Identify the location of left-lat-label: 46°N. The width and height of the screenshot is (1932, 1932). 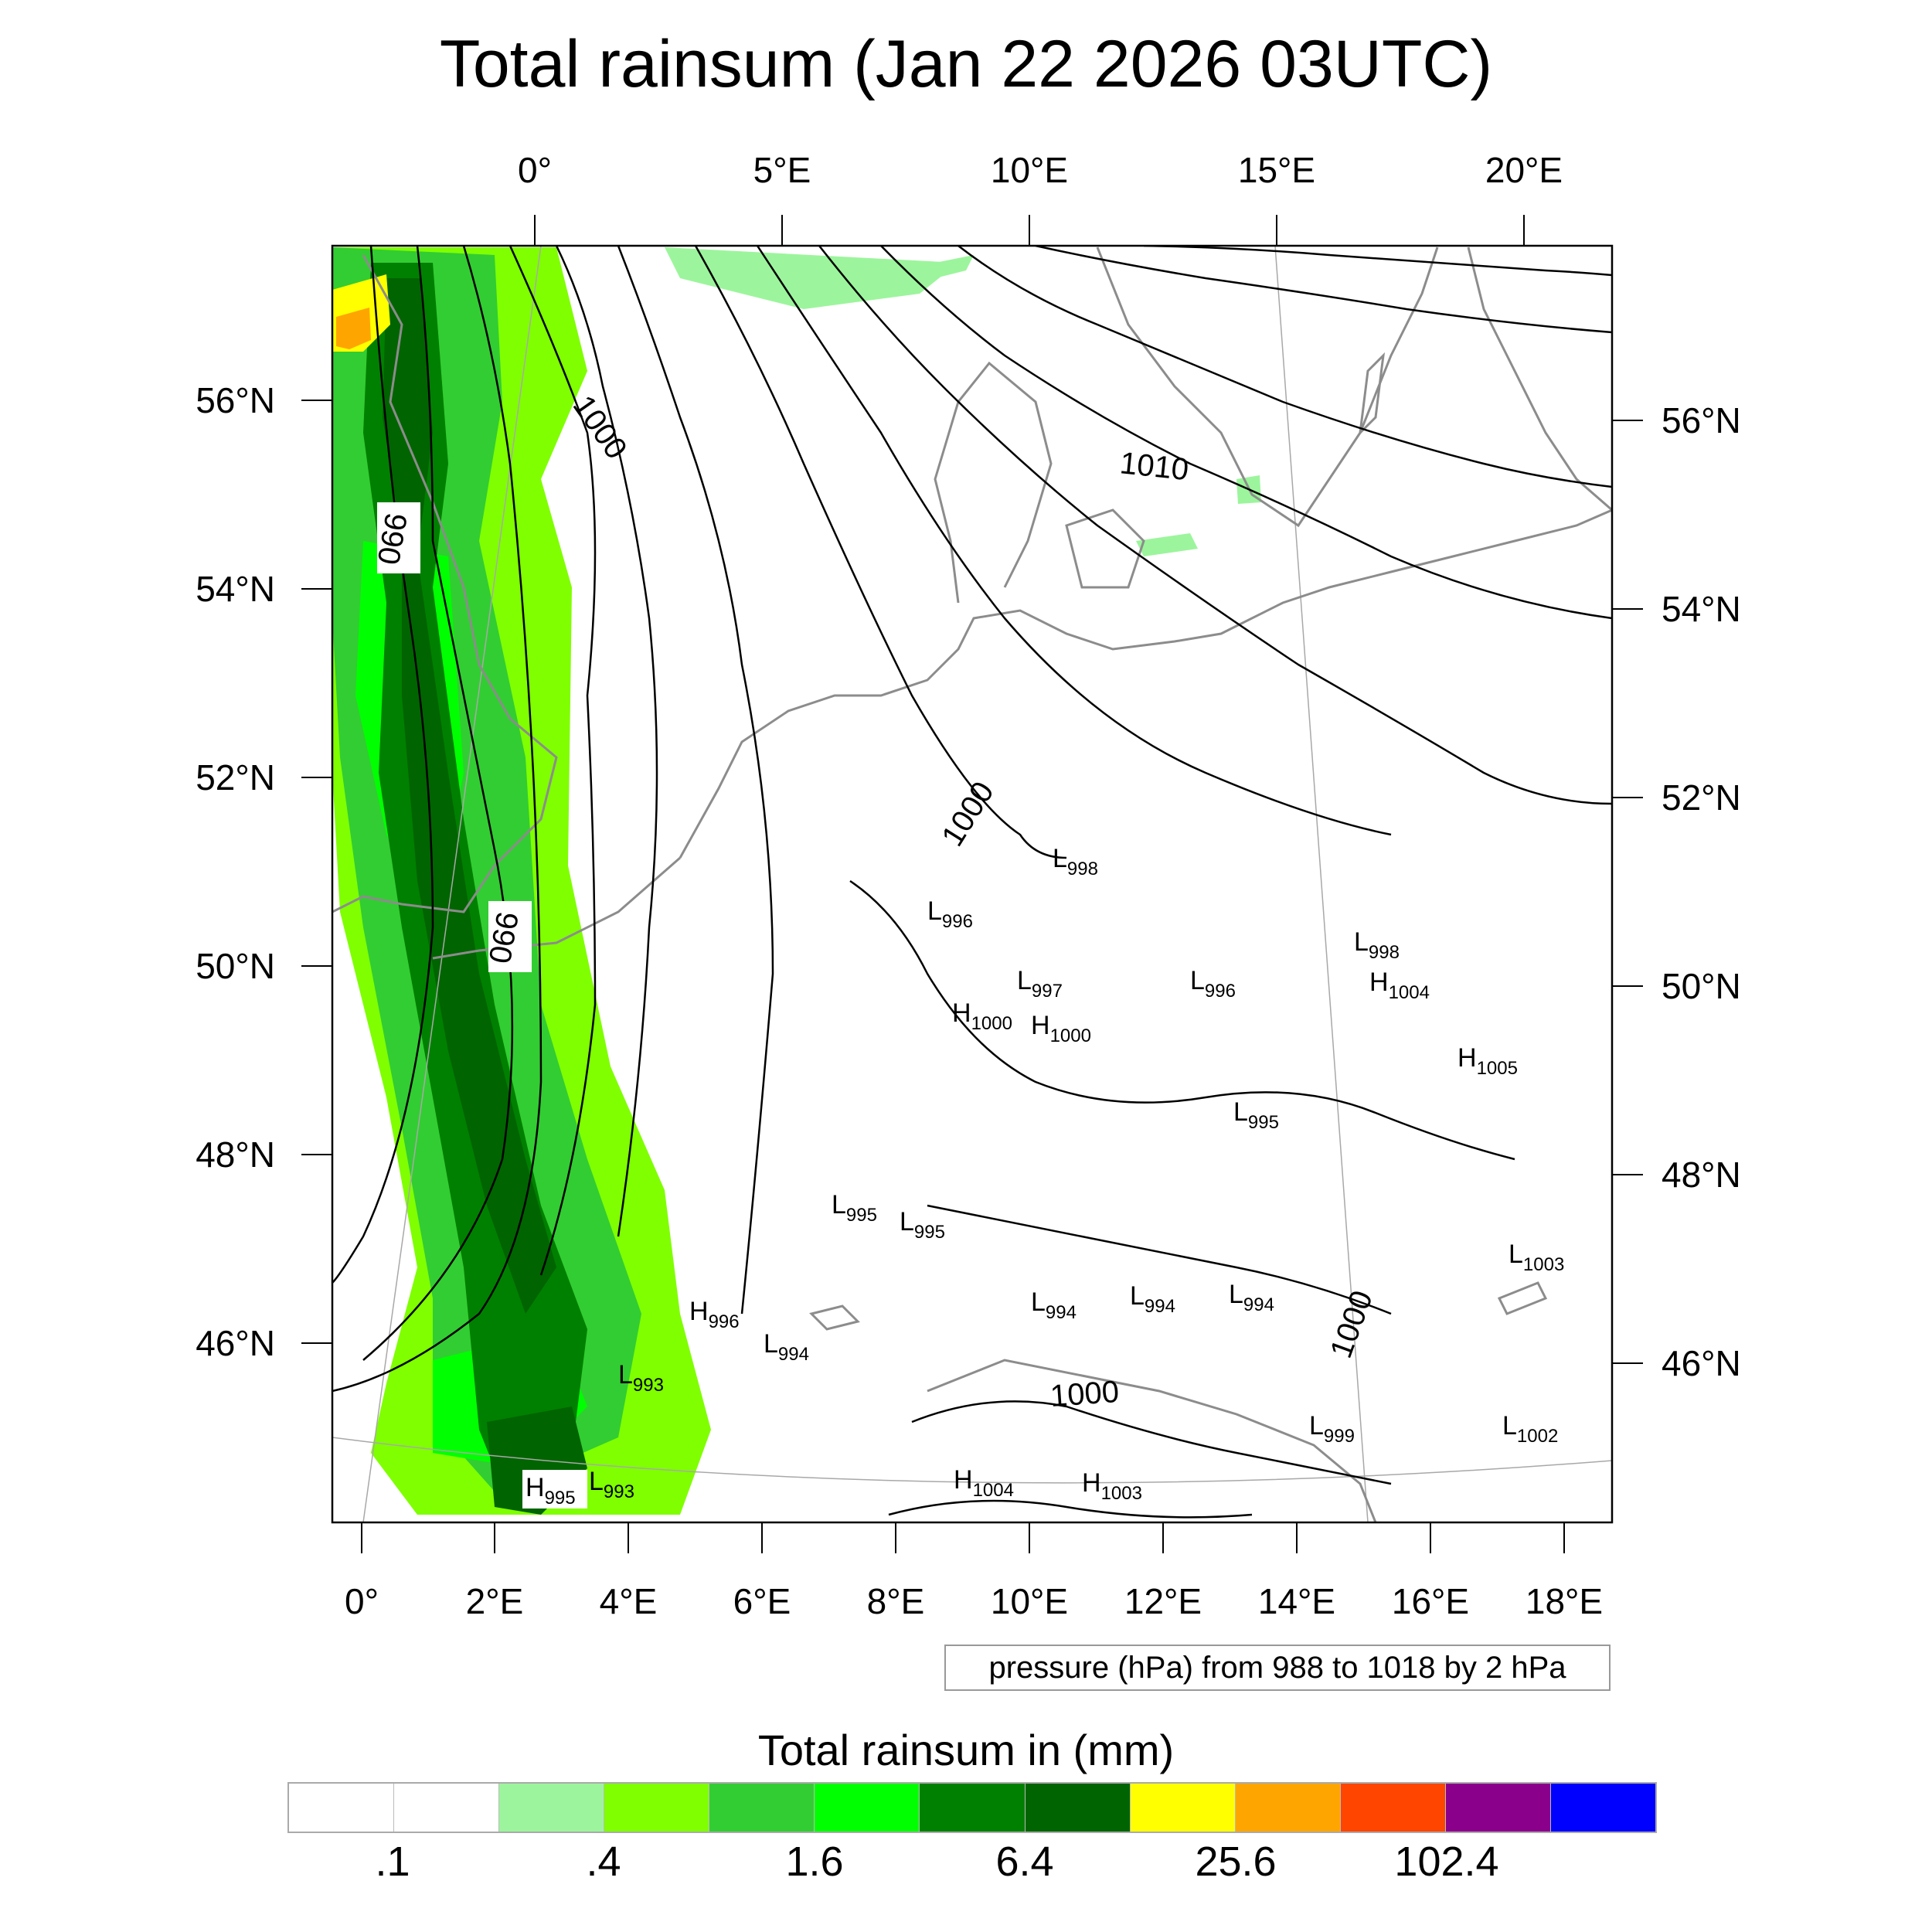
(236, 1343).